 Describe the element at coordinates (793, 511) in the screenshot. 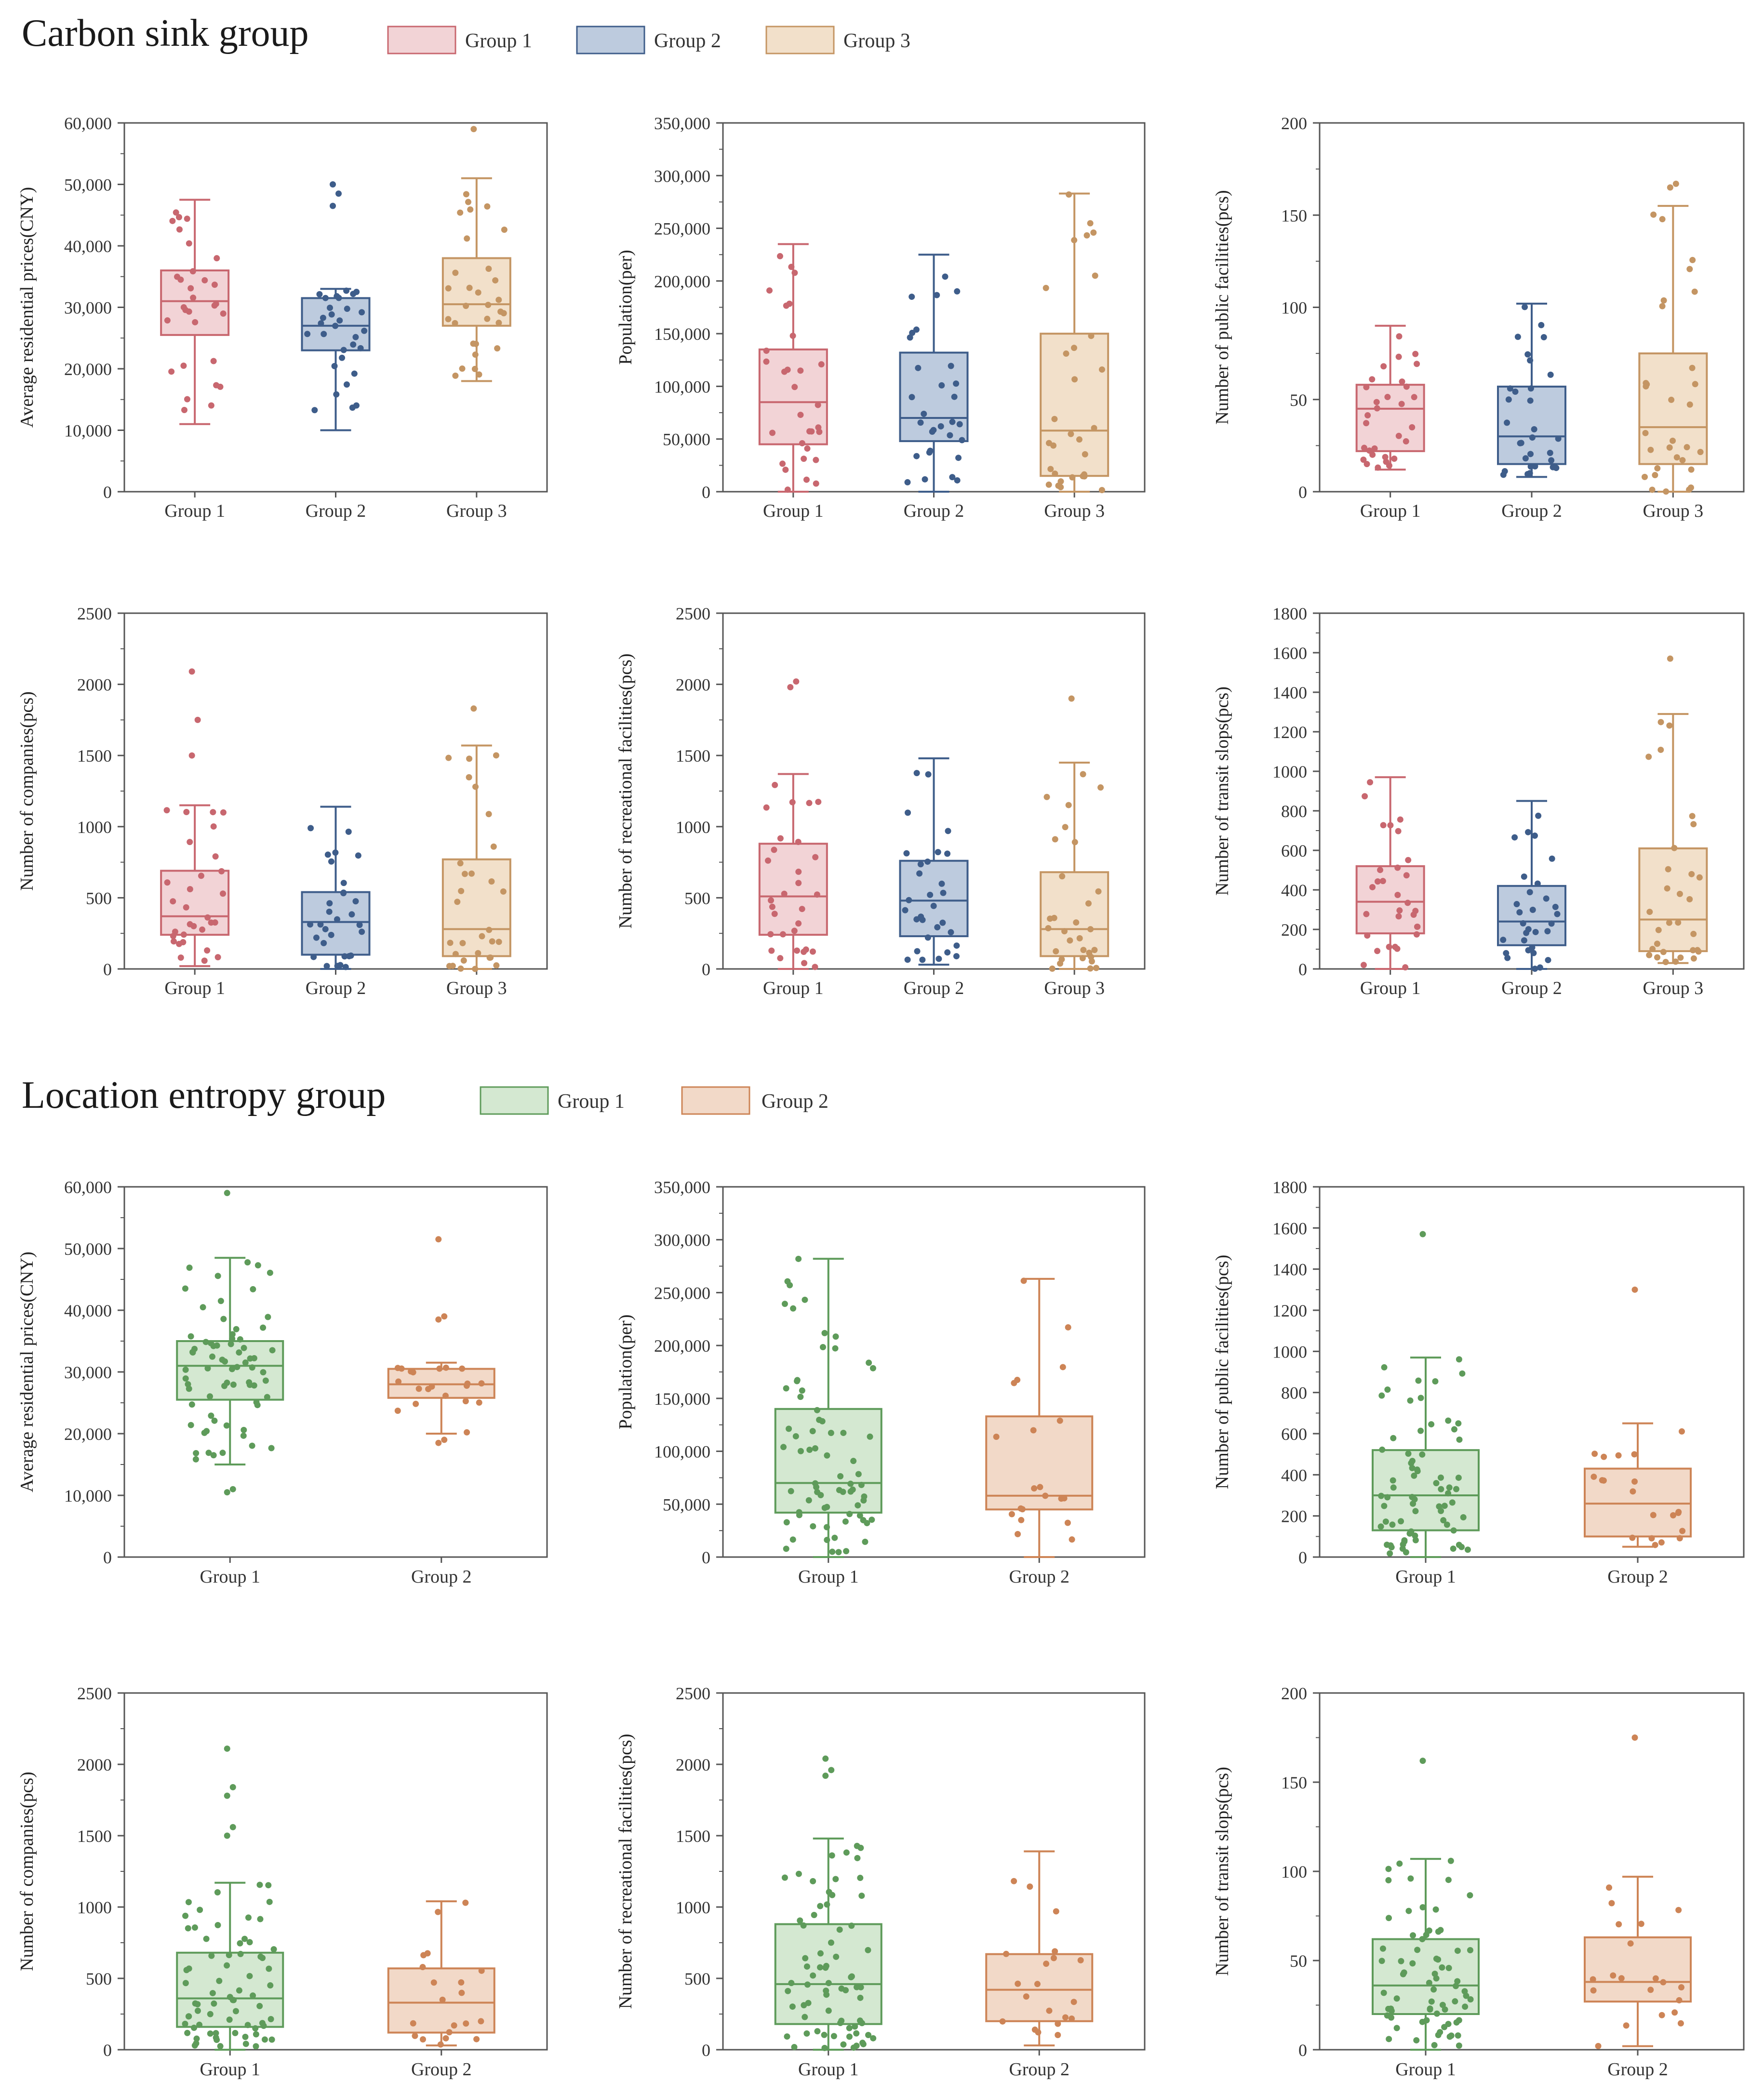

I see `x-tick-label: Group 1` at that location.